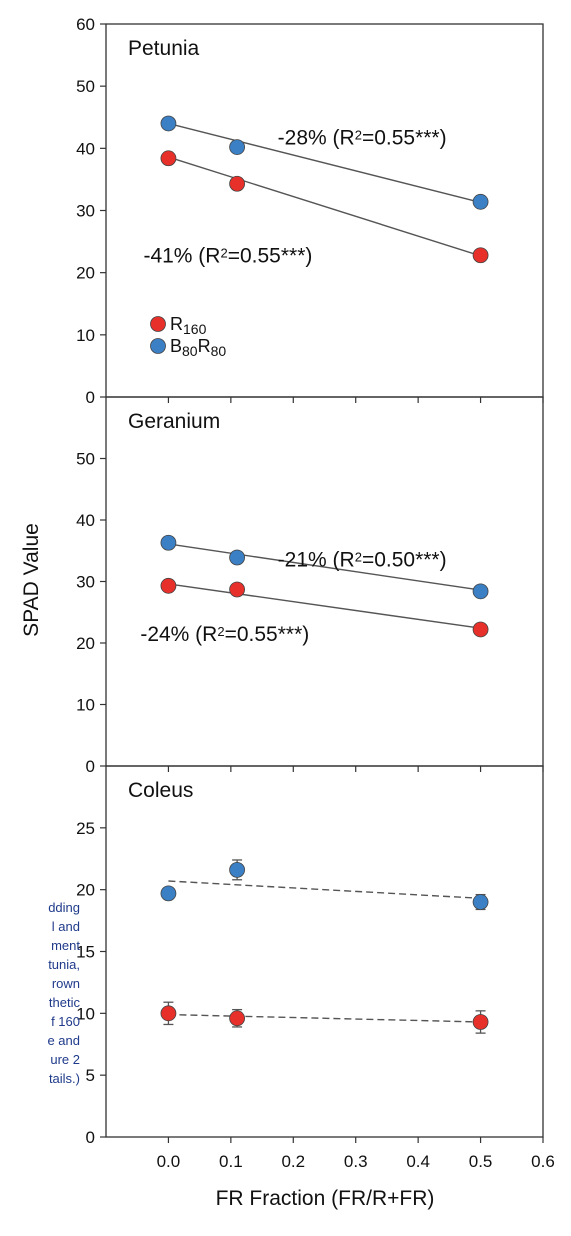 Image resolution: width=571 pixels, height=1236 pixels. What do you see at coordinates (65, 926) in the screenshot?
I see `caption-line: l and` at bounding box center [65, 926].